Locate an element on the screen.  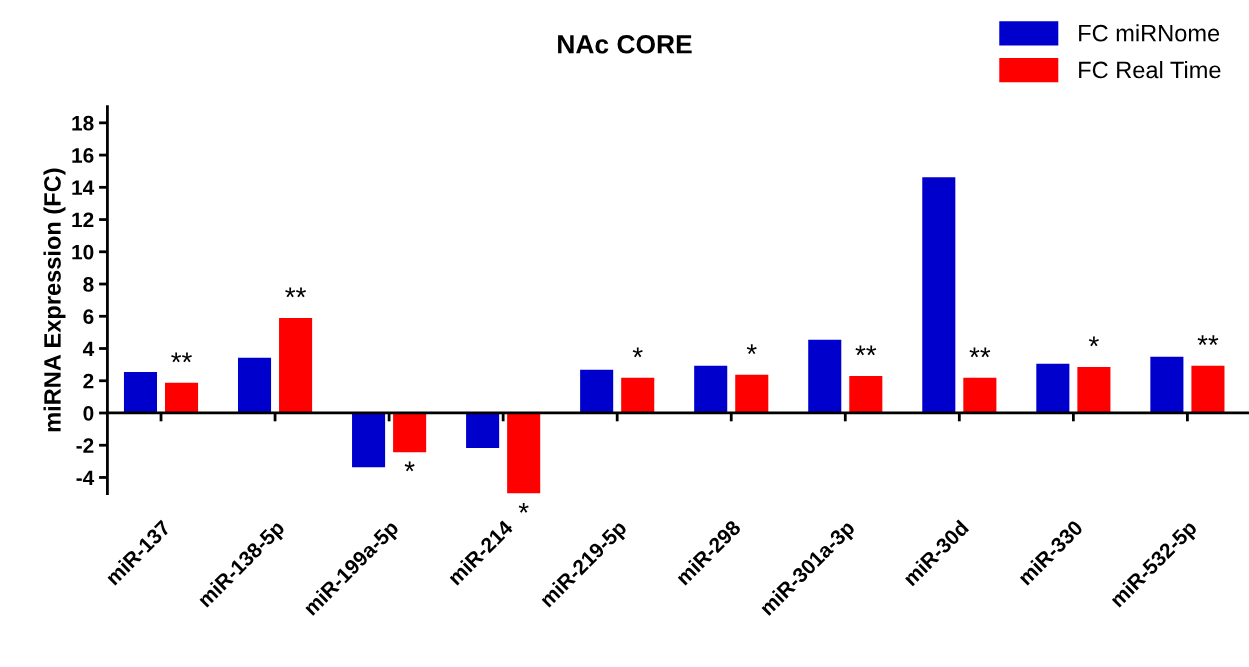
chart-title: NAc CORE is located at coordinates (625, 44).